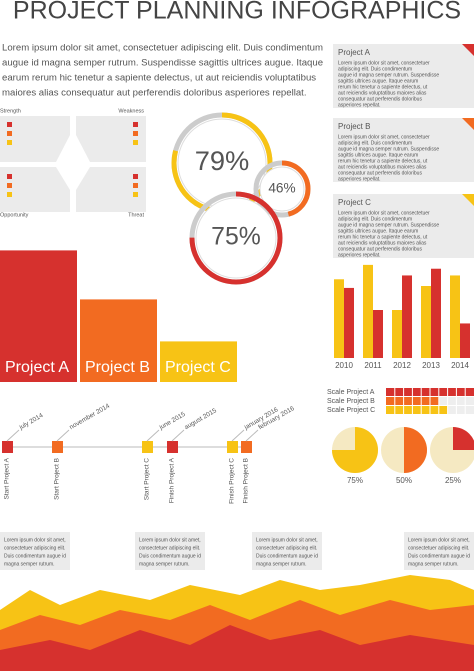 This screenshot has width=474, height=671. I want to click on year-label: 2012, so click(402, 365).